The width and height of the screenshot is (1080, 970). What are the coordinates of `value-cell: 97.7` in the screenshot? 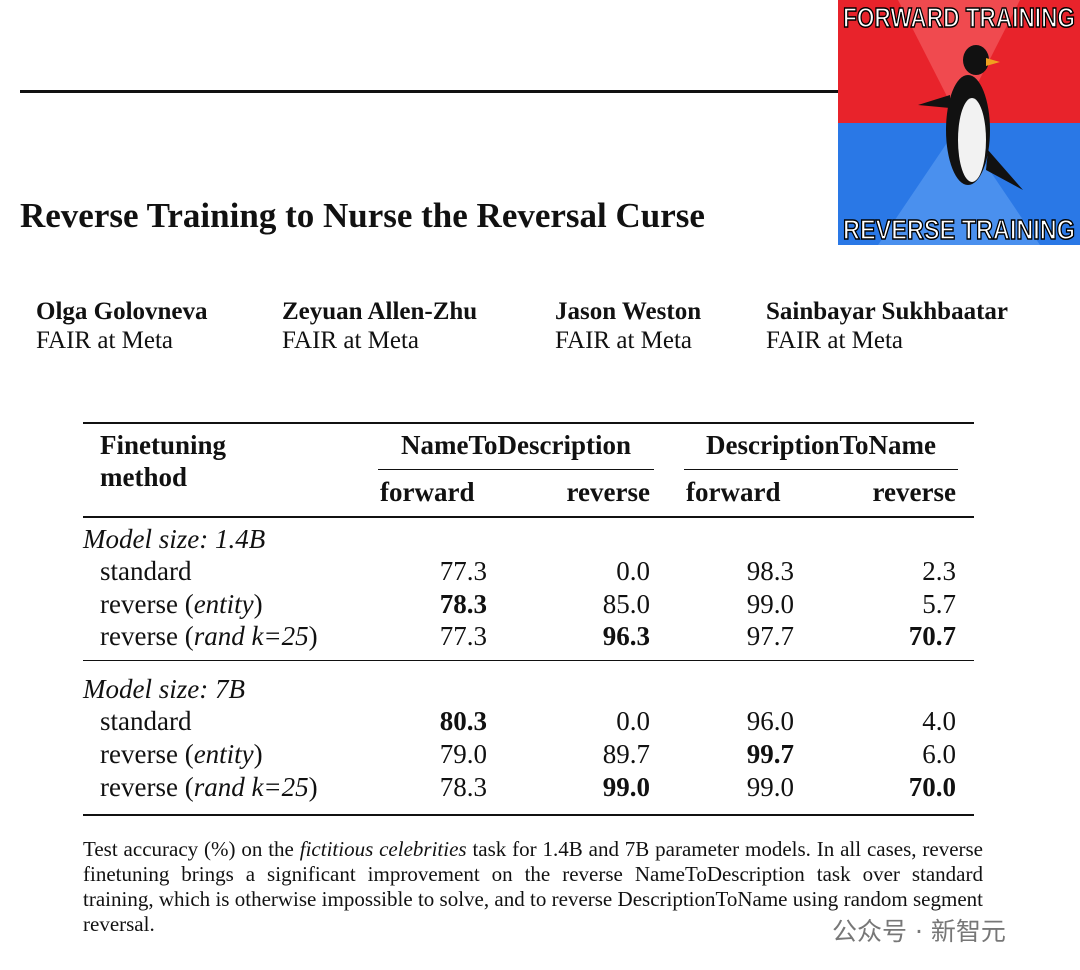 It's located at (770, 636).